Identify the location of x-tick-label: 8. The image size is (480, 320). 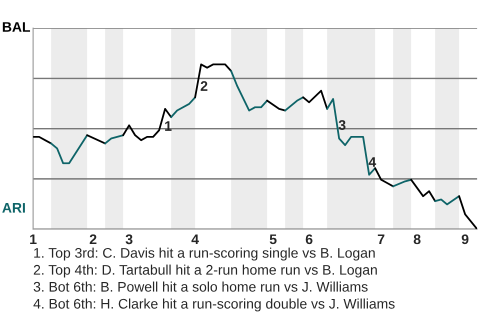
(417, 239).